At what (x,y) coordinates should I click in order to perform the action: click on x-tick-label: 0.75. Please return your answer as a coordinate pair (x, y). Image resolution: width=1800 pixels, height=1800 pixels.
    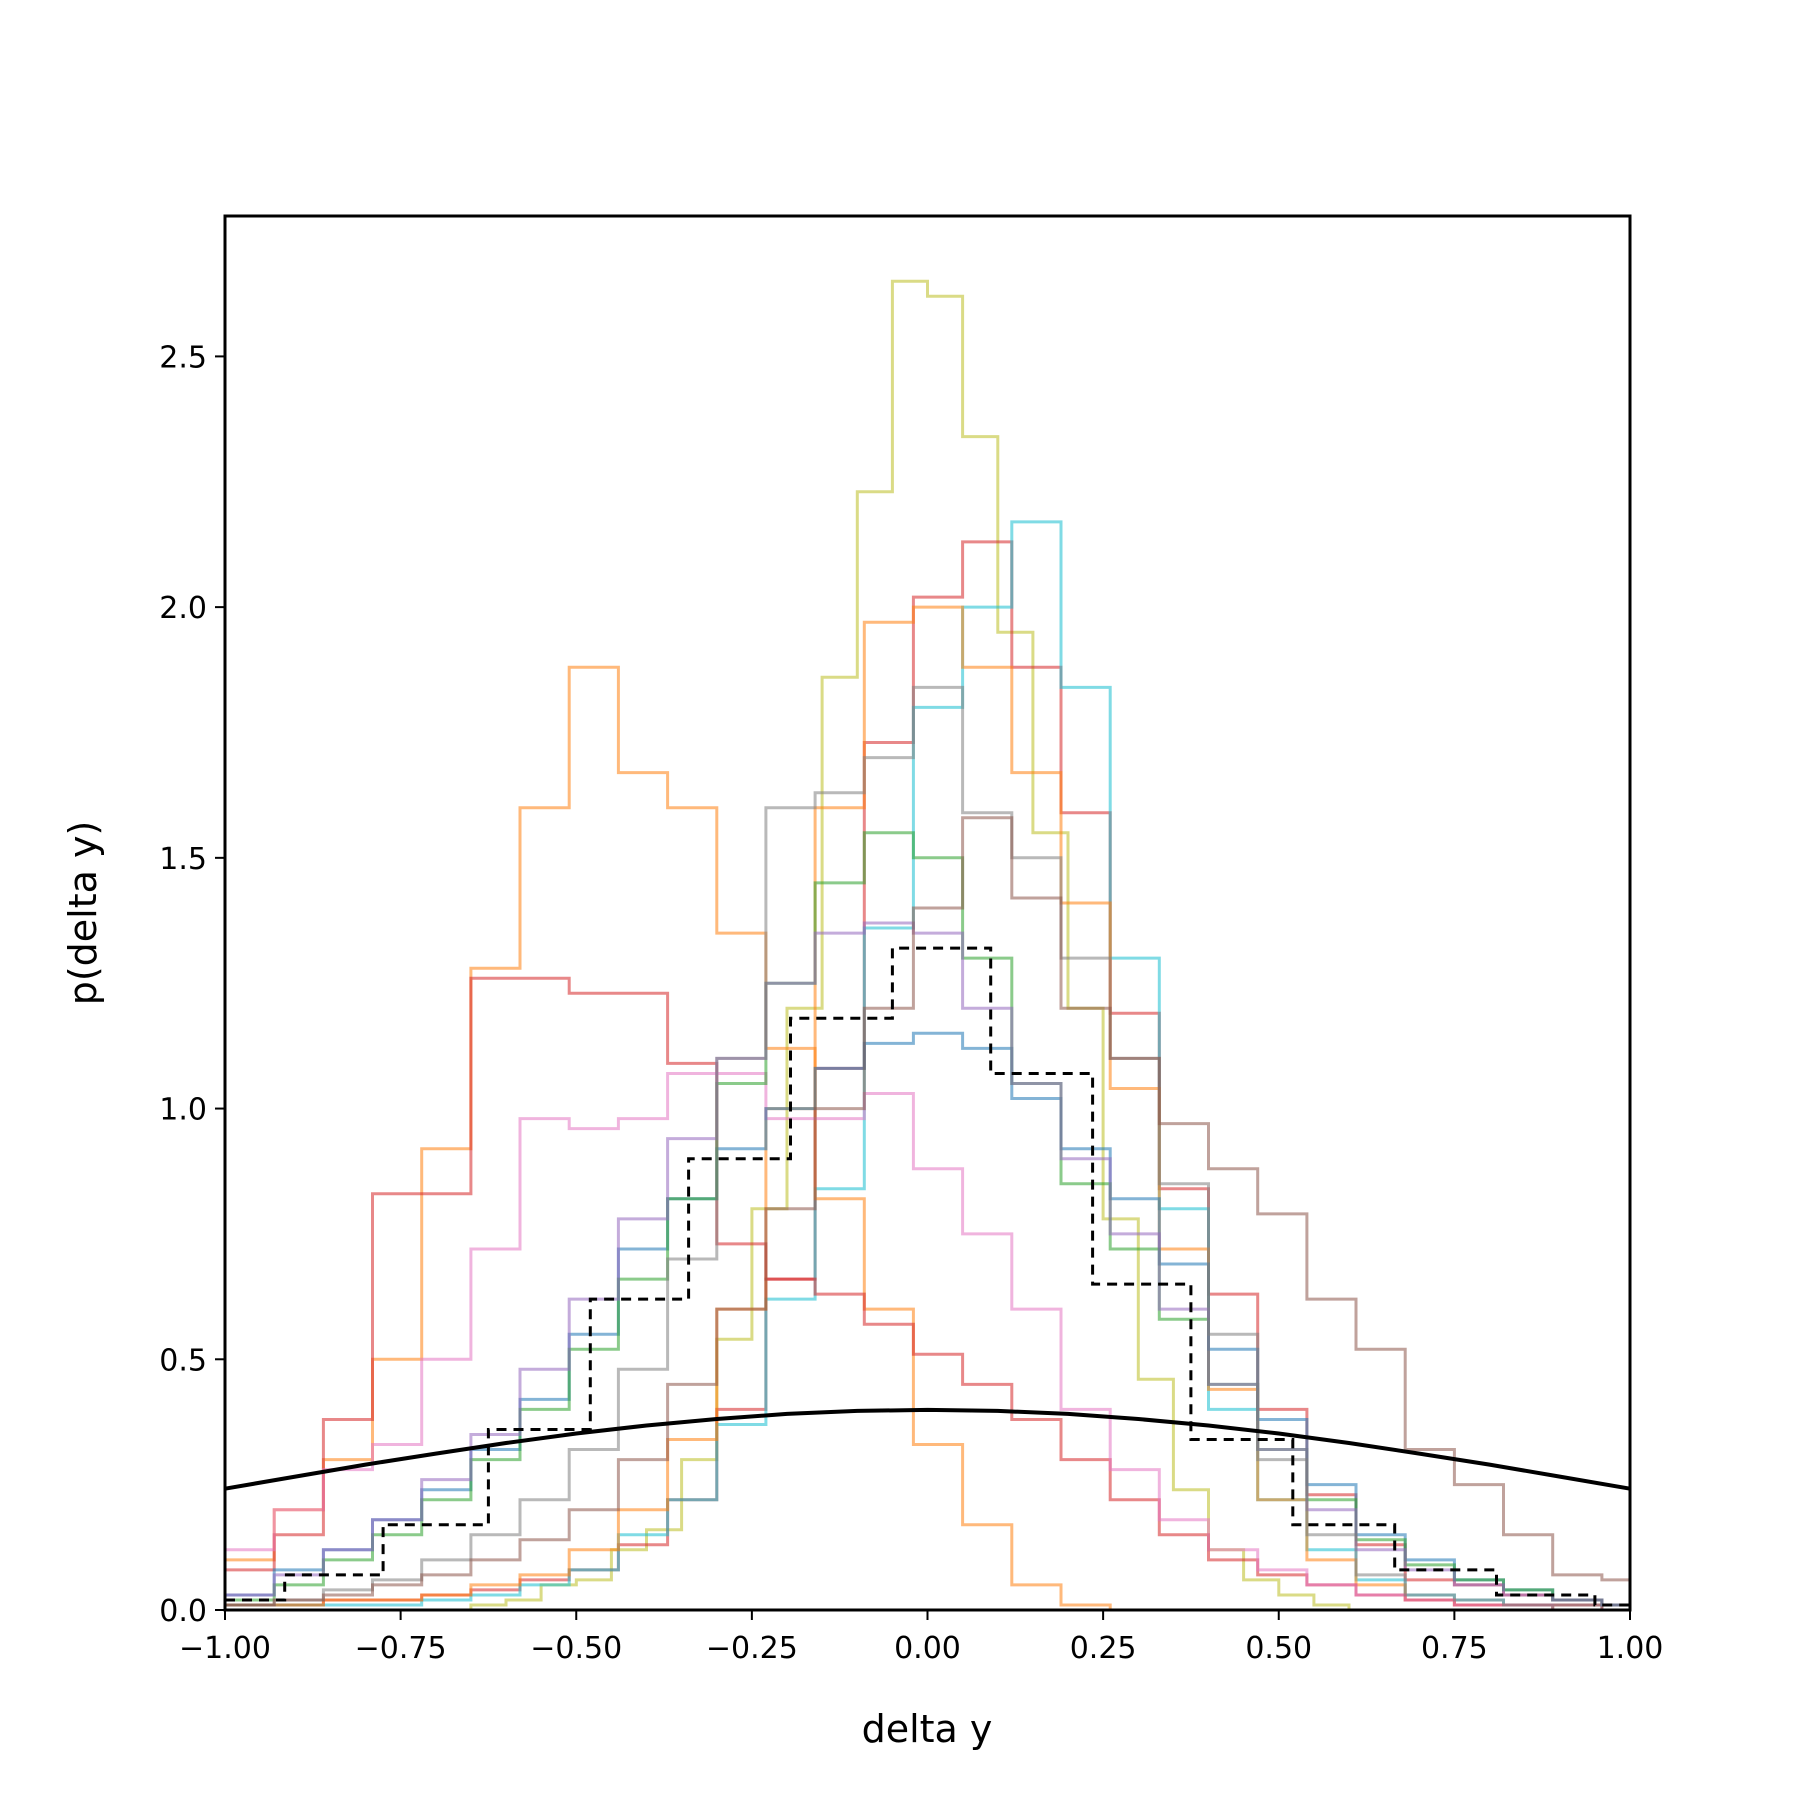
    Looking at the image, I should click on (1454, 1648).